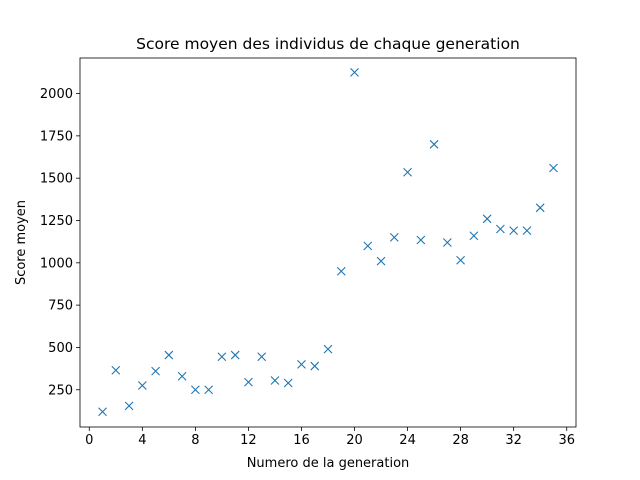 The height and width of the screenshot is (480, 640). What do you see at coordinates (195, 440) in the screenshot?
I see `x-tick-label: 8` at bounding box center [195, 440].